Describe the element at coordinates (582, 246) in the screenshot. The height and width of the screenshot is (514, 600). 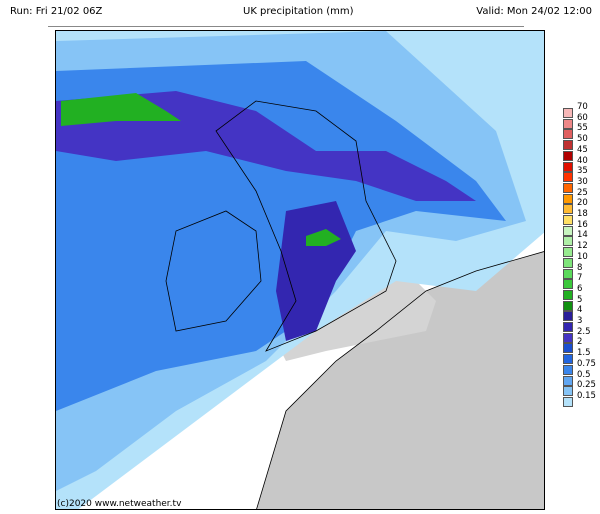
I see `legend-label: 12` at that location.